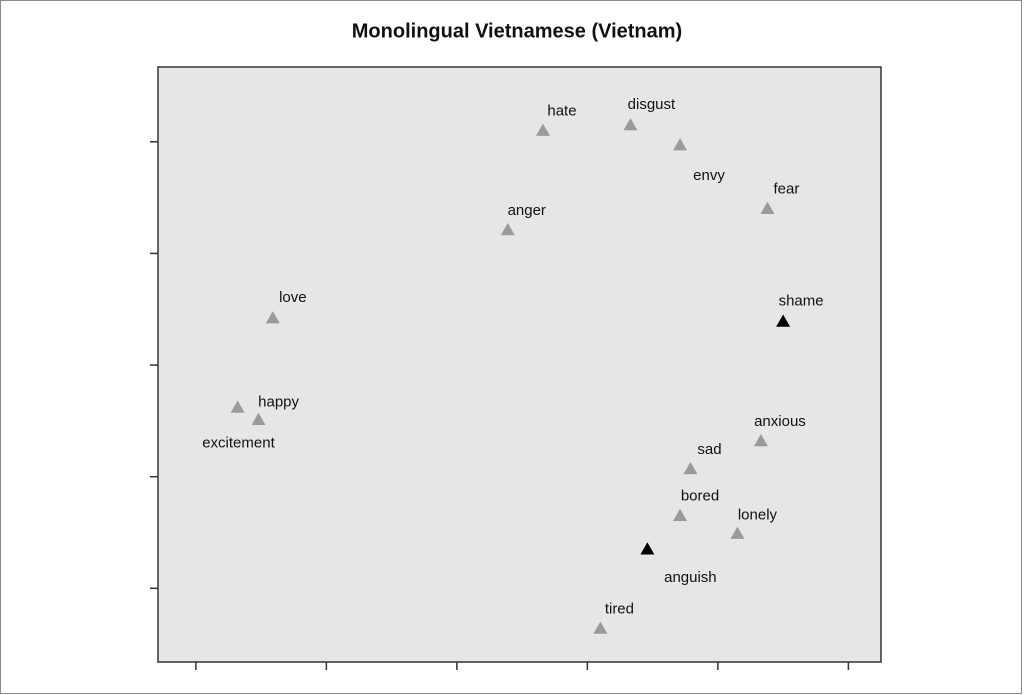  What do you see at coordinates (527, 210) in the screenshot?
I see `point-label: anger` at bounding box center [527, 210].